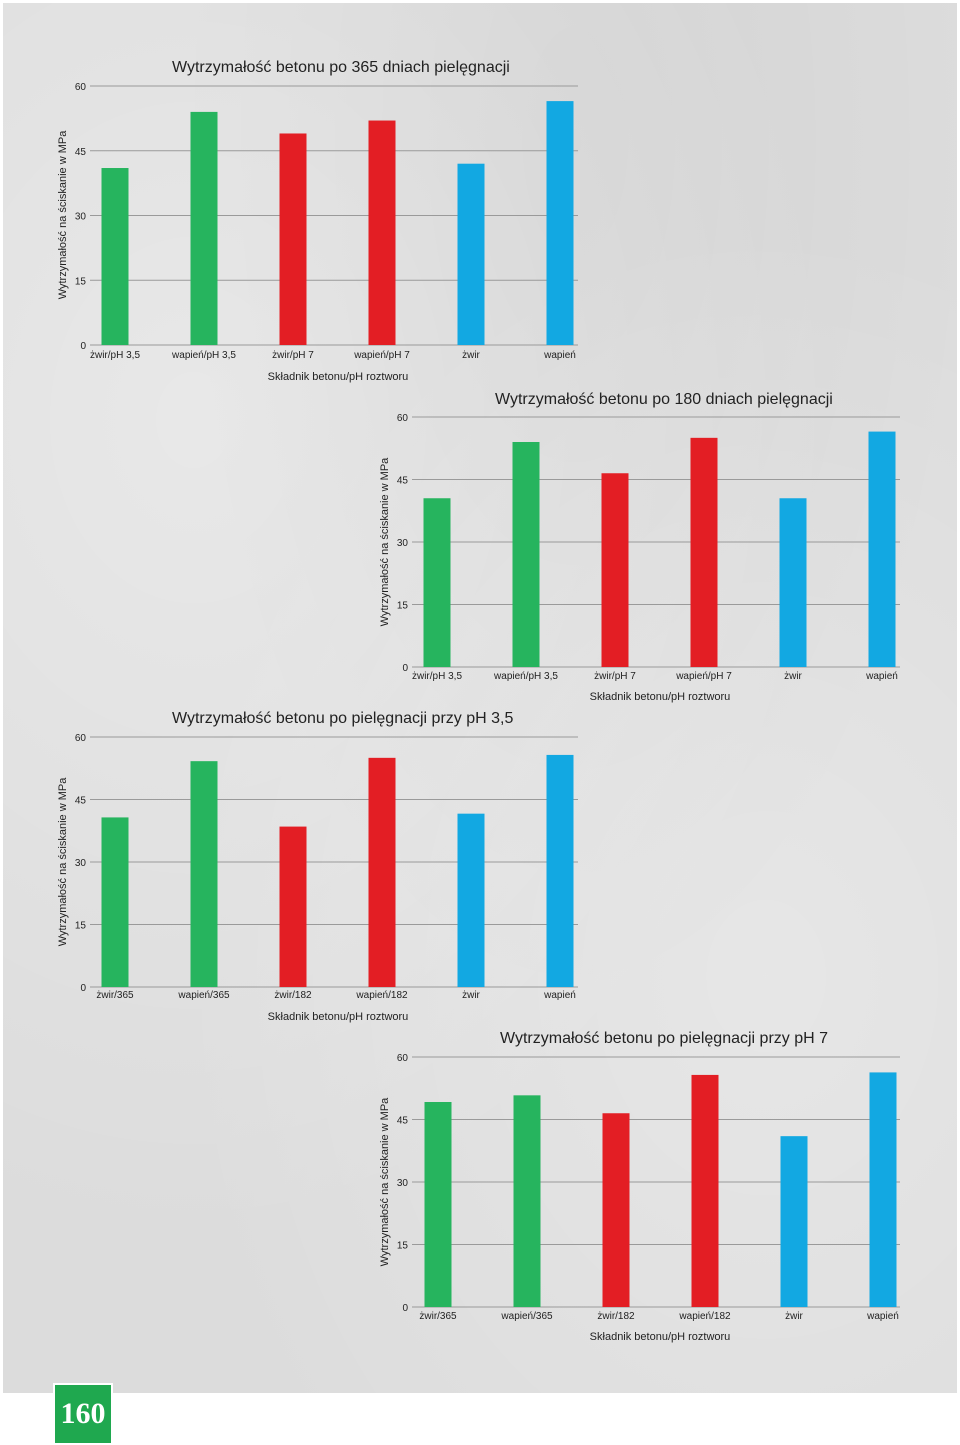 The width and height of the screenshot is (960, 1445). What do you see at coordinates (794, 1316) in the screenshot?
I see `chart-4-category-label: żwir` at bounding box center [794, 1316].